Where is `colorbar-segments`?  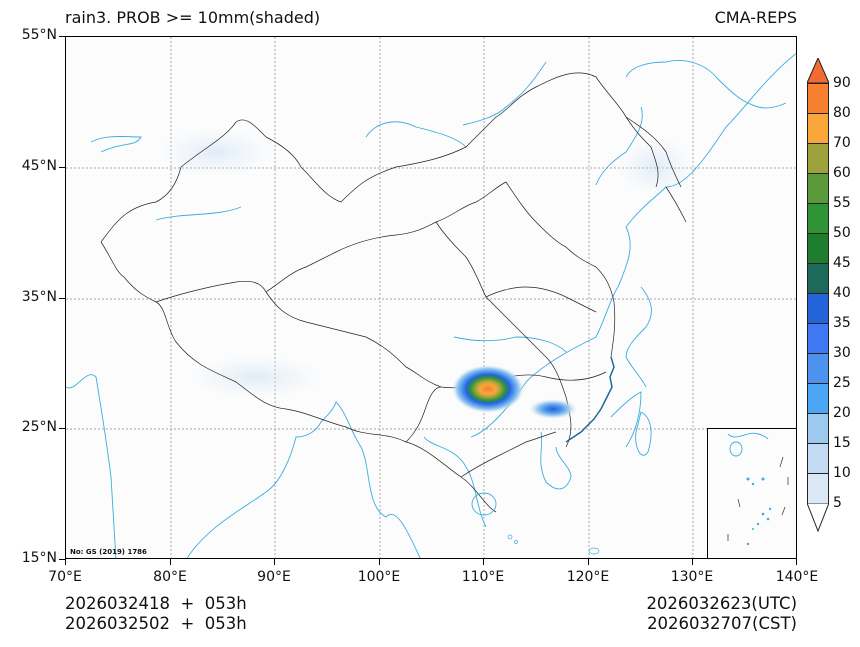 colorbar-segments is located at coordinates (818, 293).